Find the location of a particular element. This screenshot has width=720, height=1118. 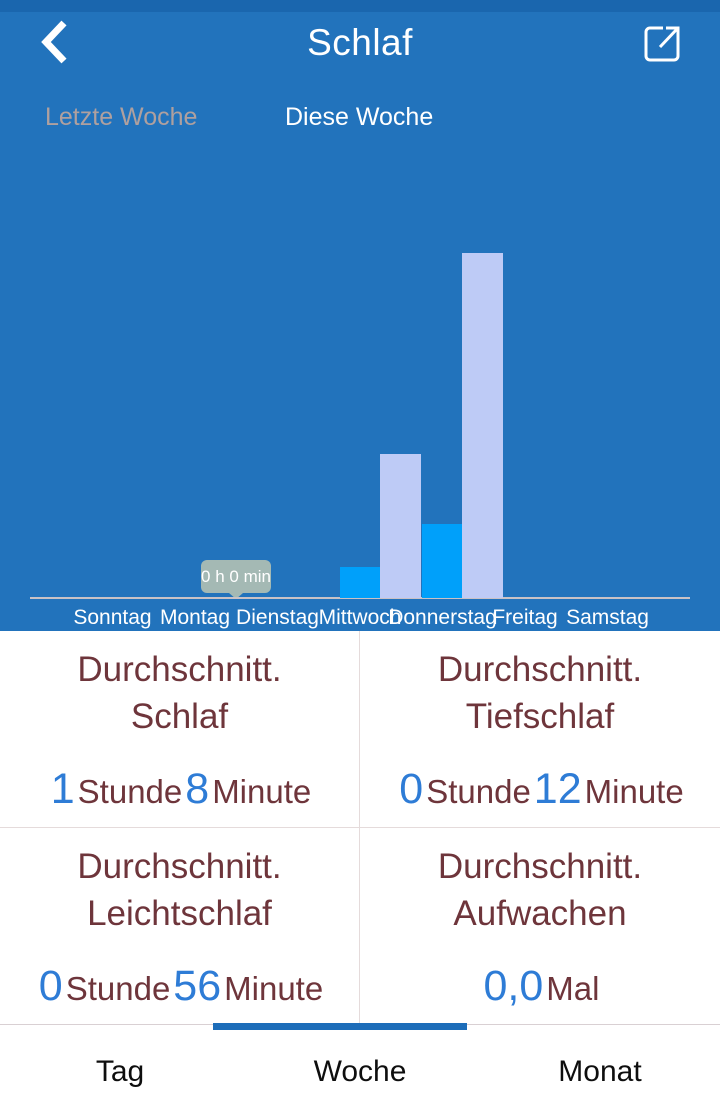

axis-label-sonntag: Sonntag is located at coordinates (112, 617).